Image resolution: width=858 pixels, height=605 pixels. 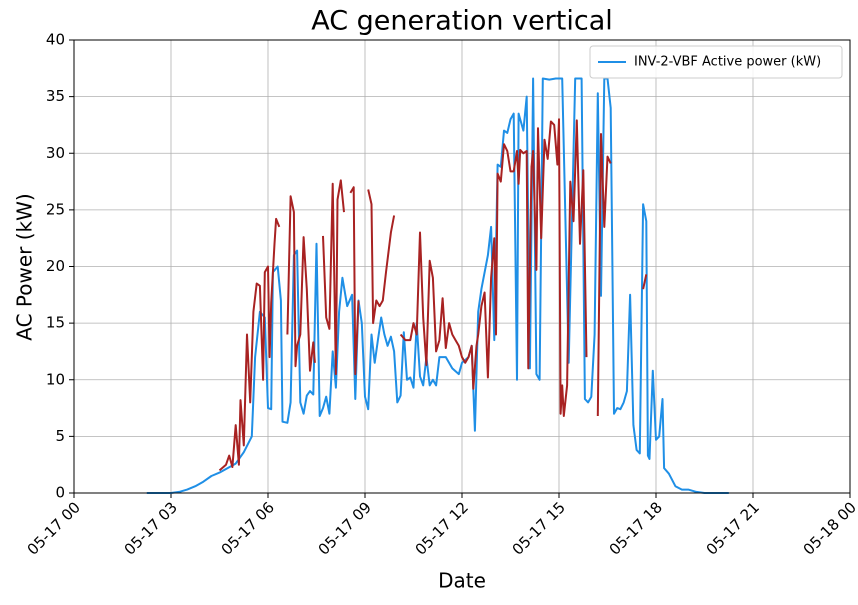 What do you see at coordinates (727, 62) in the screenshot?
I see `legend-label: INV-2-VBF Active power (kW)` at bounding box center [727, 62].